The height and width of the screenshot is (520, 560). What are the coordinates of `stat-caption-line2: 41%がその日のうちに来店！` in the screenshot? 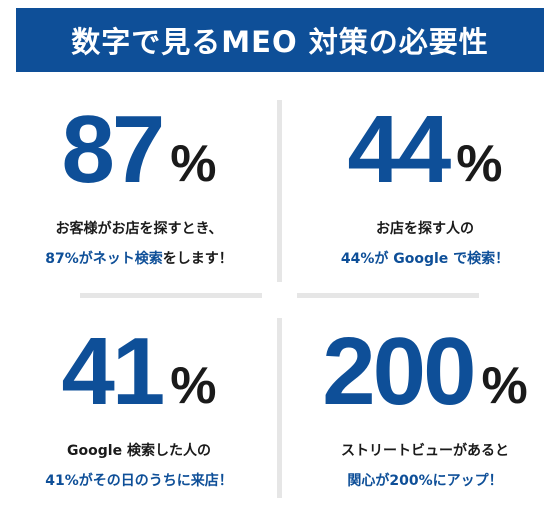 It's located at (139, 480).